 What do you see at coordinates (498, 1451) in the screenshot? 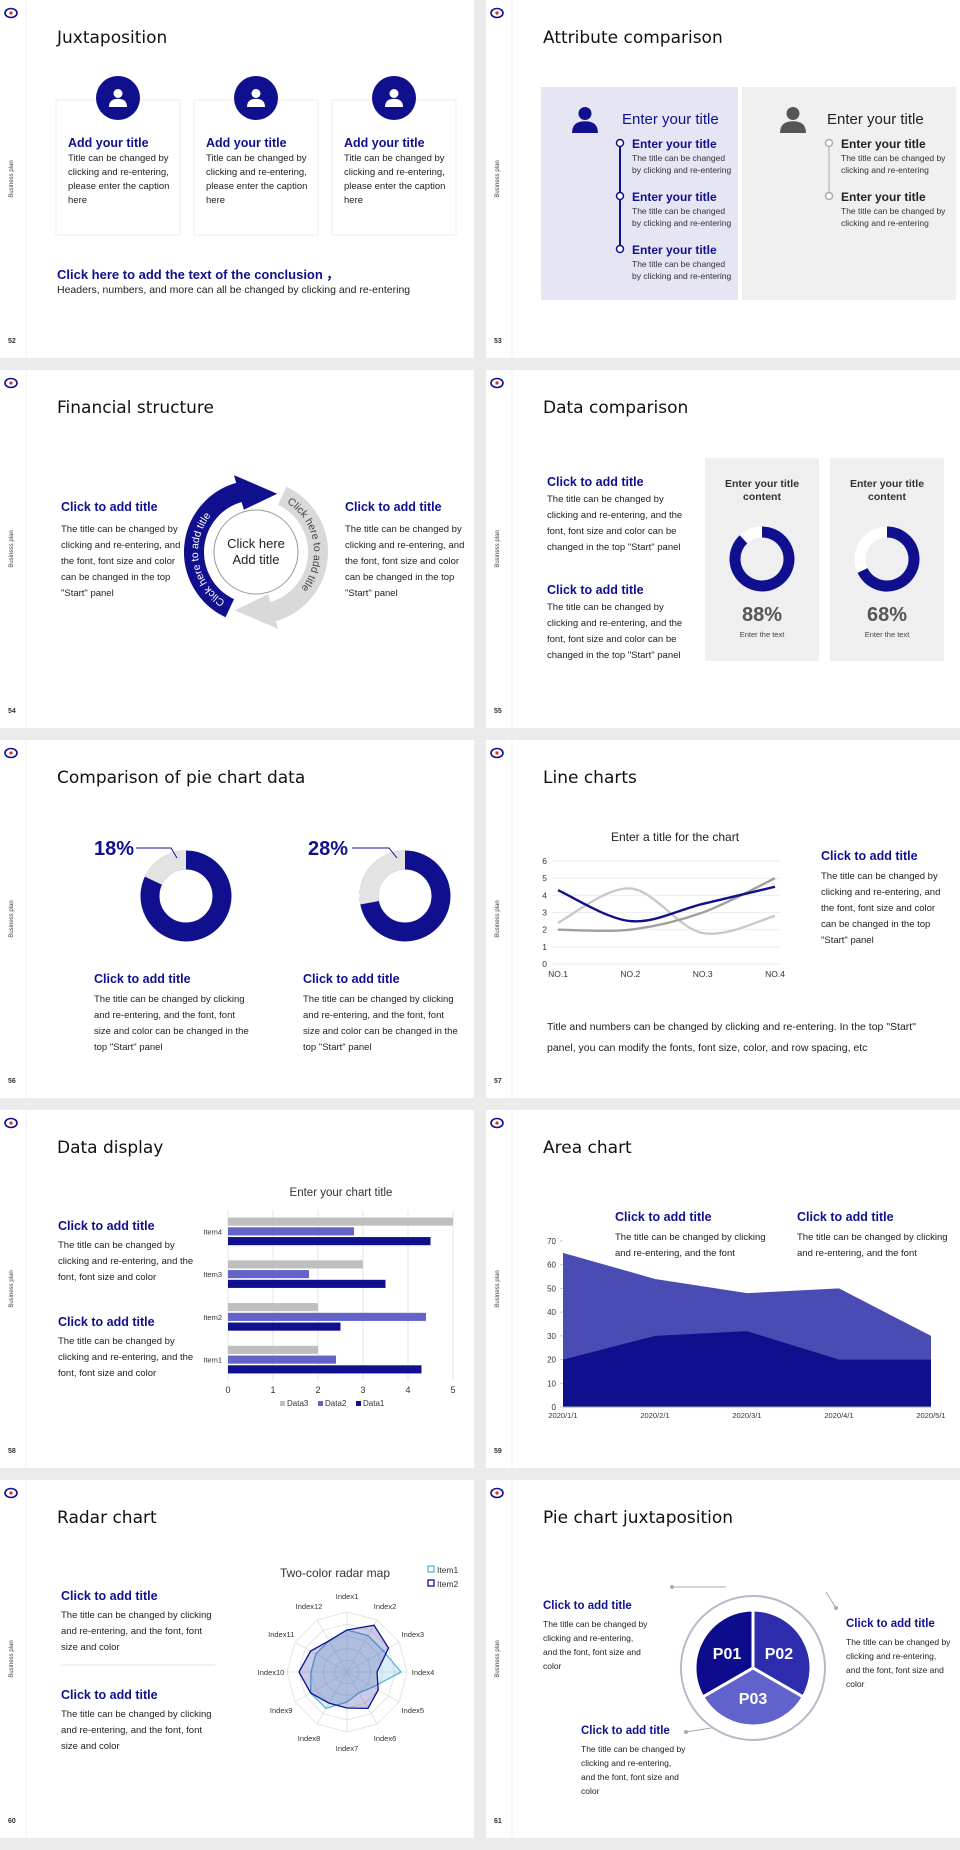
I see `page-number: 59` at bounding box center [498, 1451].